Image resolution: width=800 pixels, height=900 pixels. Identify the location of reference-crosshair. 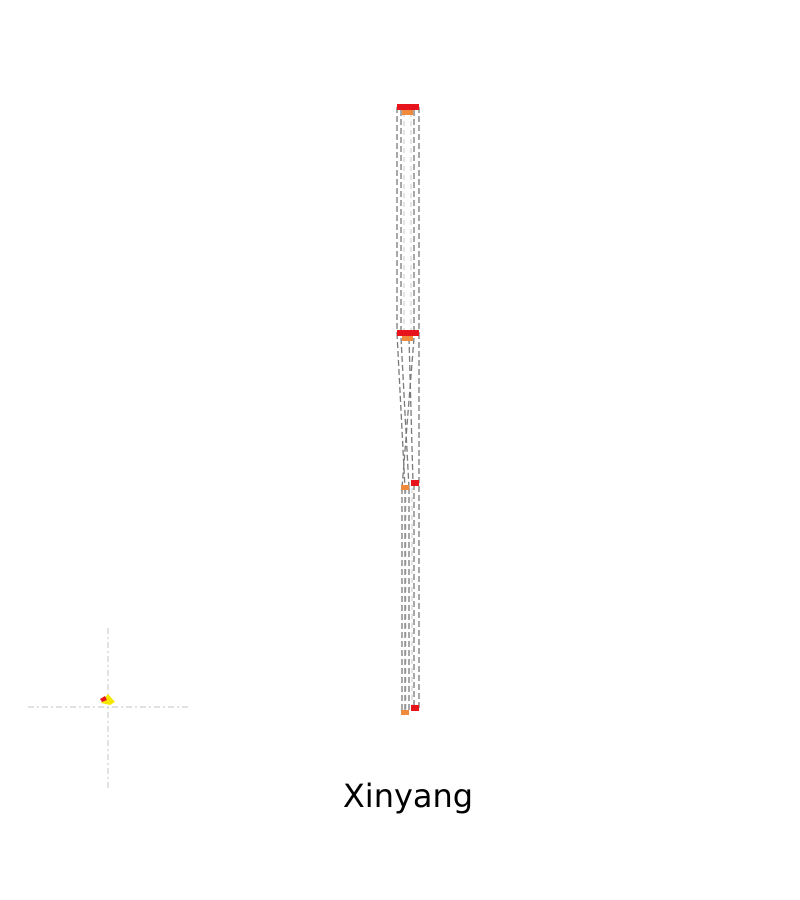
(108, 708).